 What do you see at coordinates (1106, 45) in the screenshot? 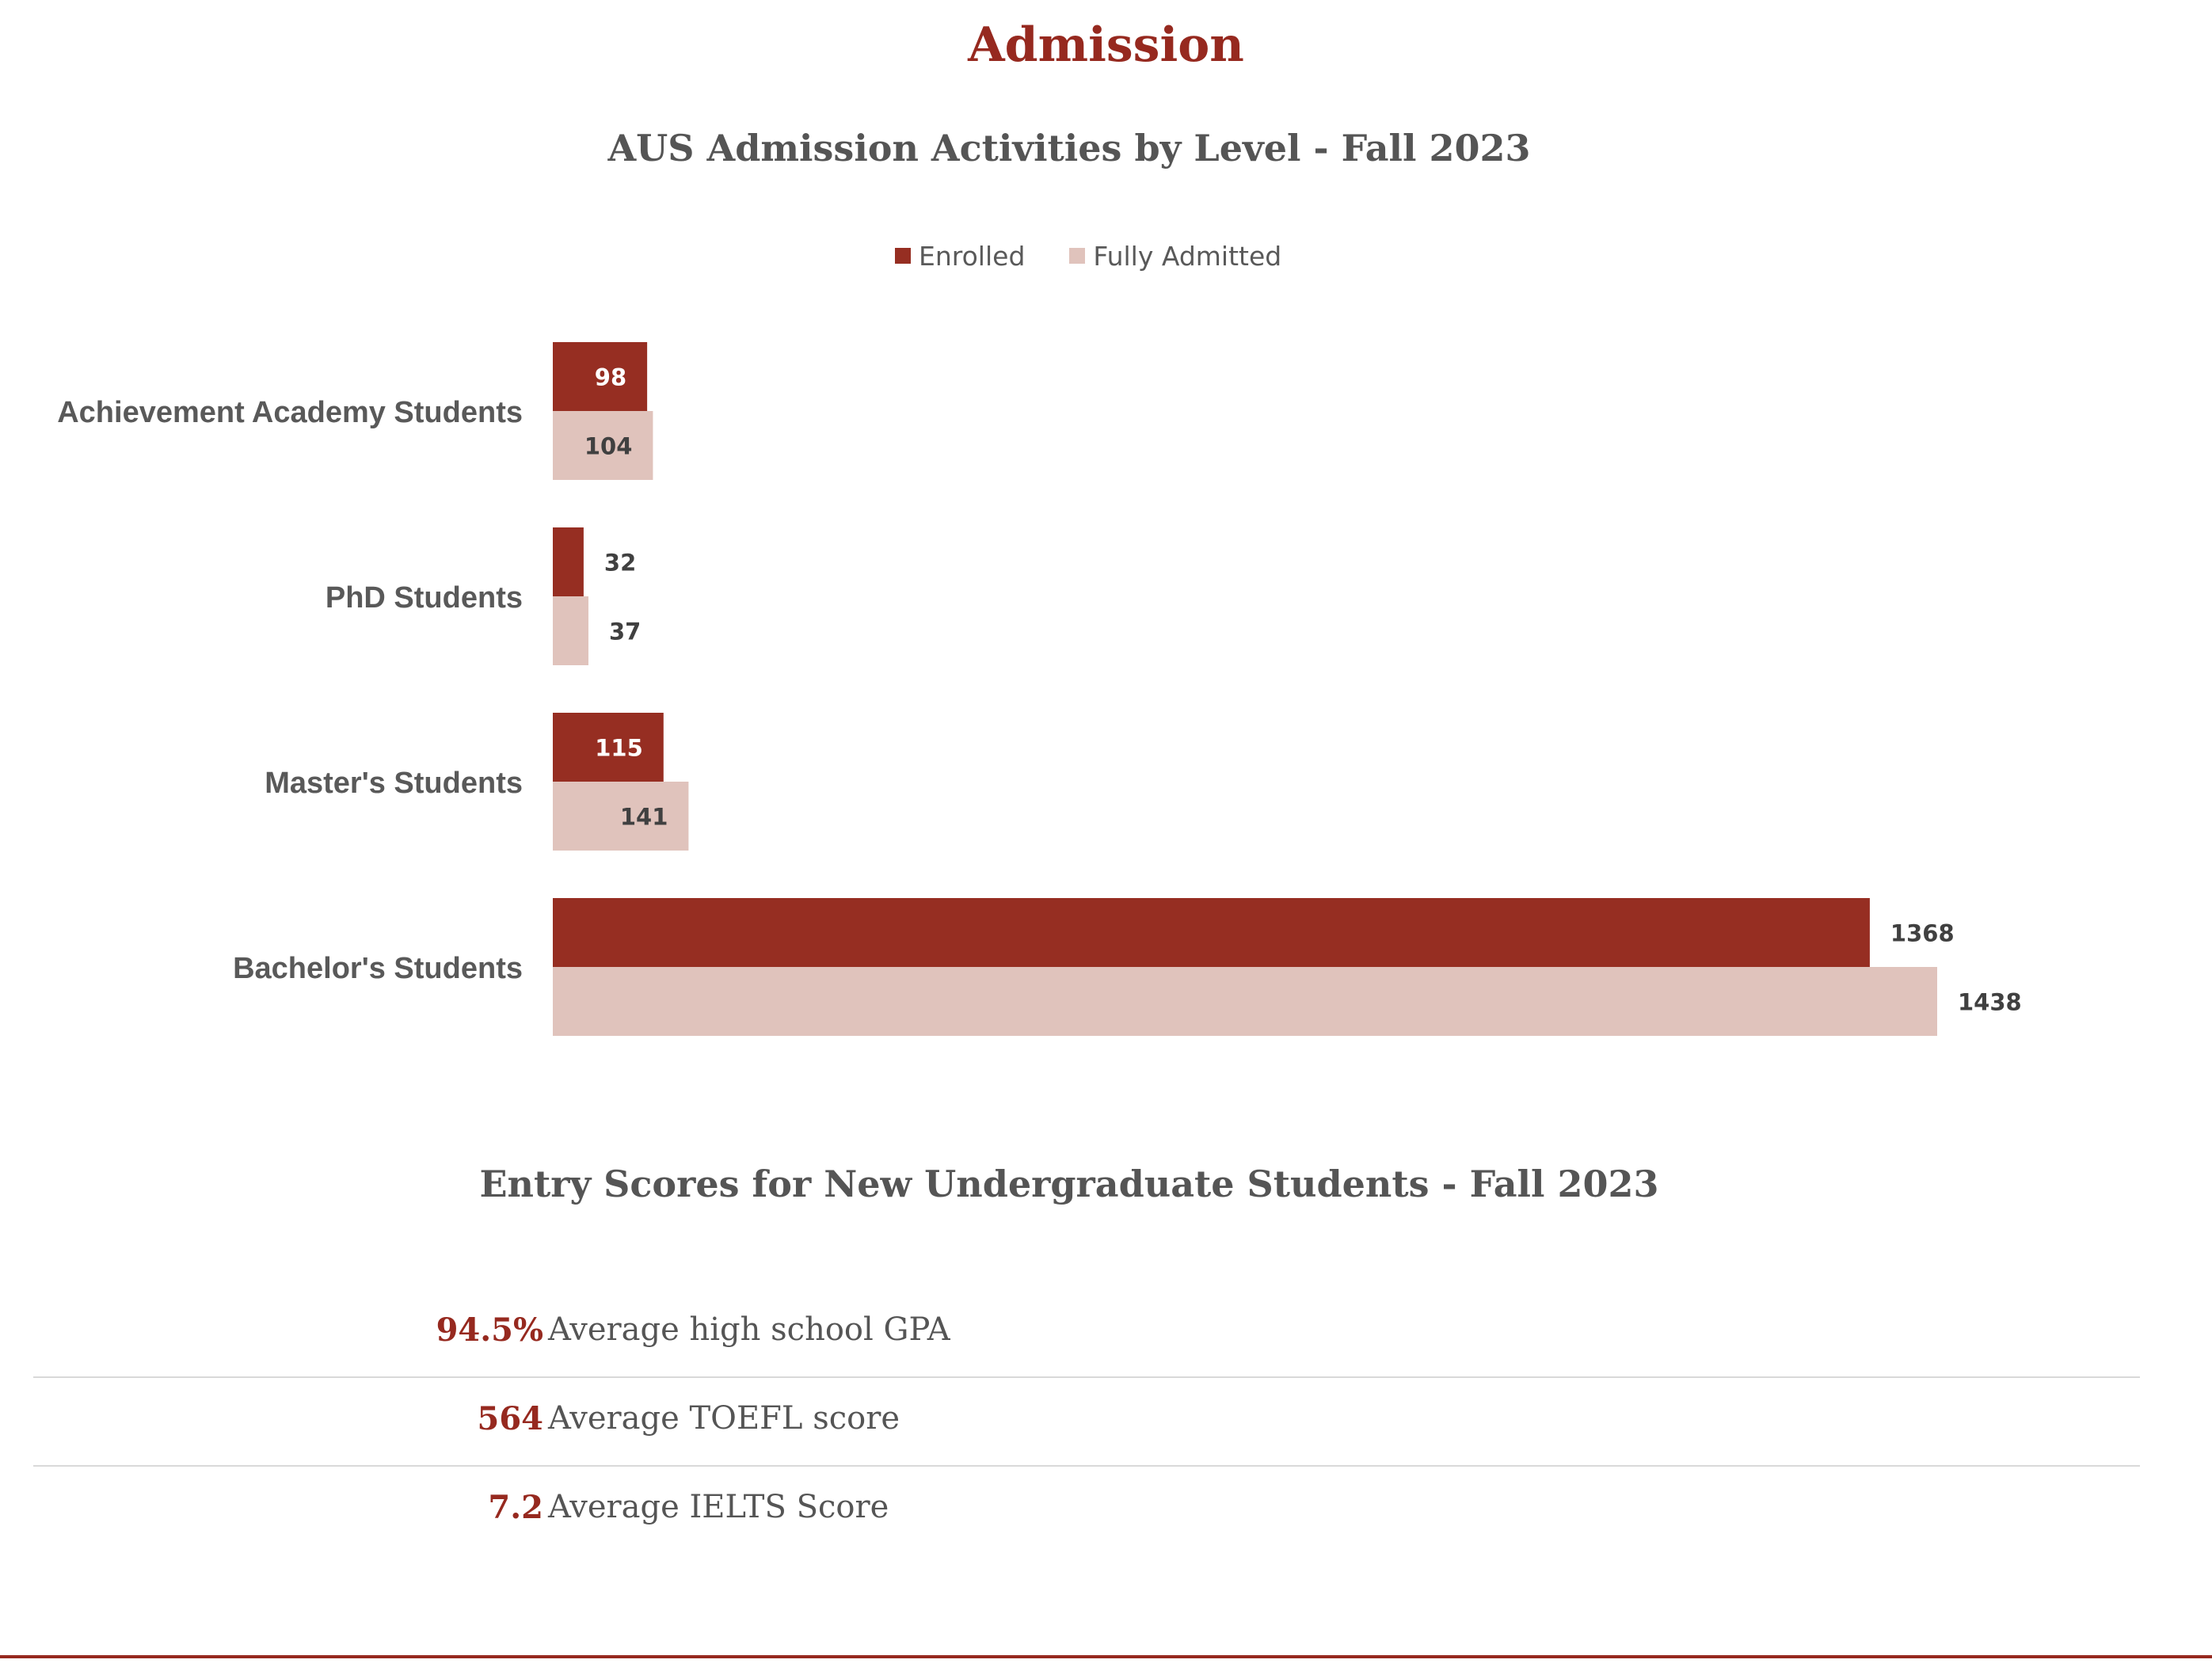
I see `page-title: Admission` at bounding box center [1106, 45].